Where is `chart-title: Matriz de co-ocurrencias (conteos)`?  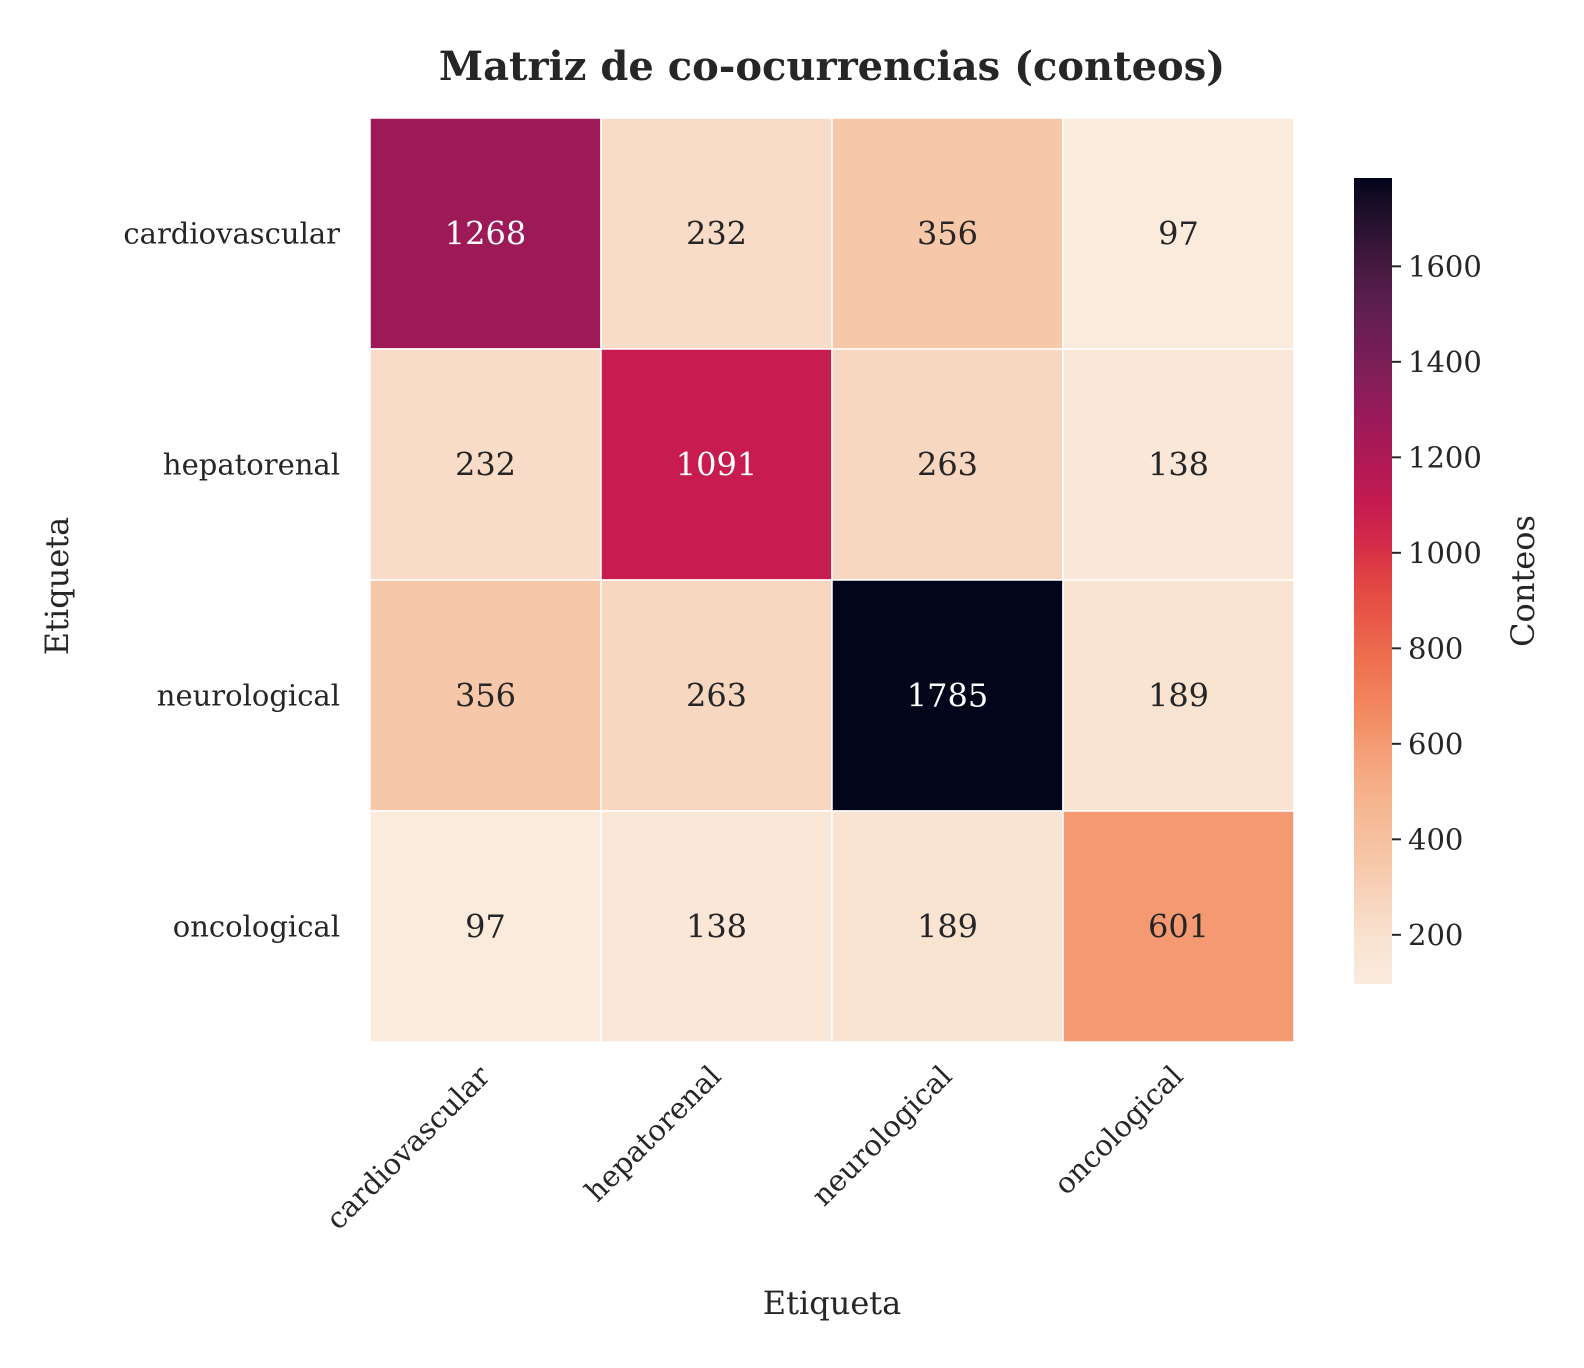
chart-title: Matriz de co-ocurrencias (conteos) is located at coordinates (832, 66).